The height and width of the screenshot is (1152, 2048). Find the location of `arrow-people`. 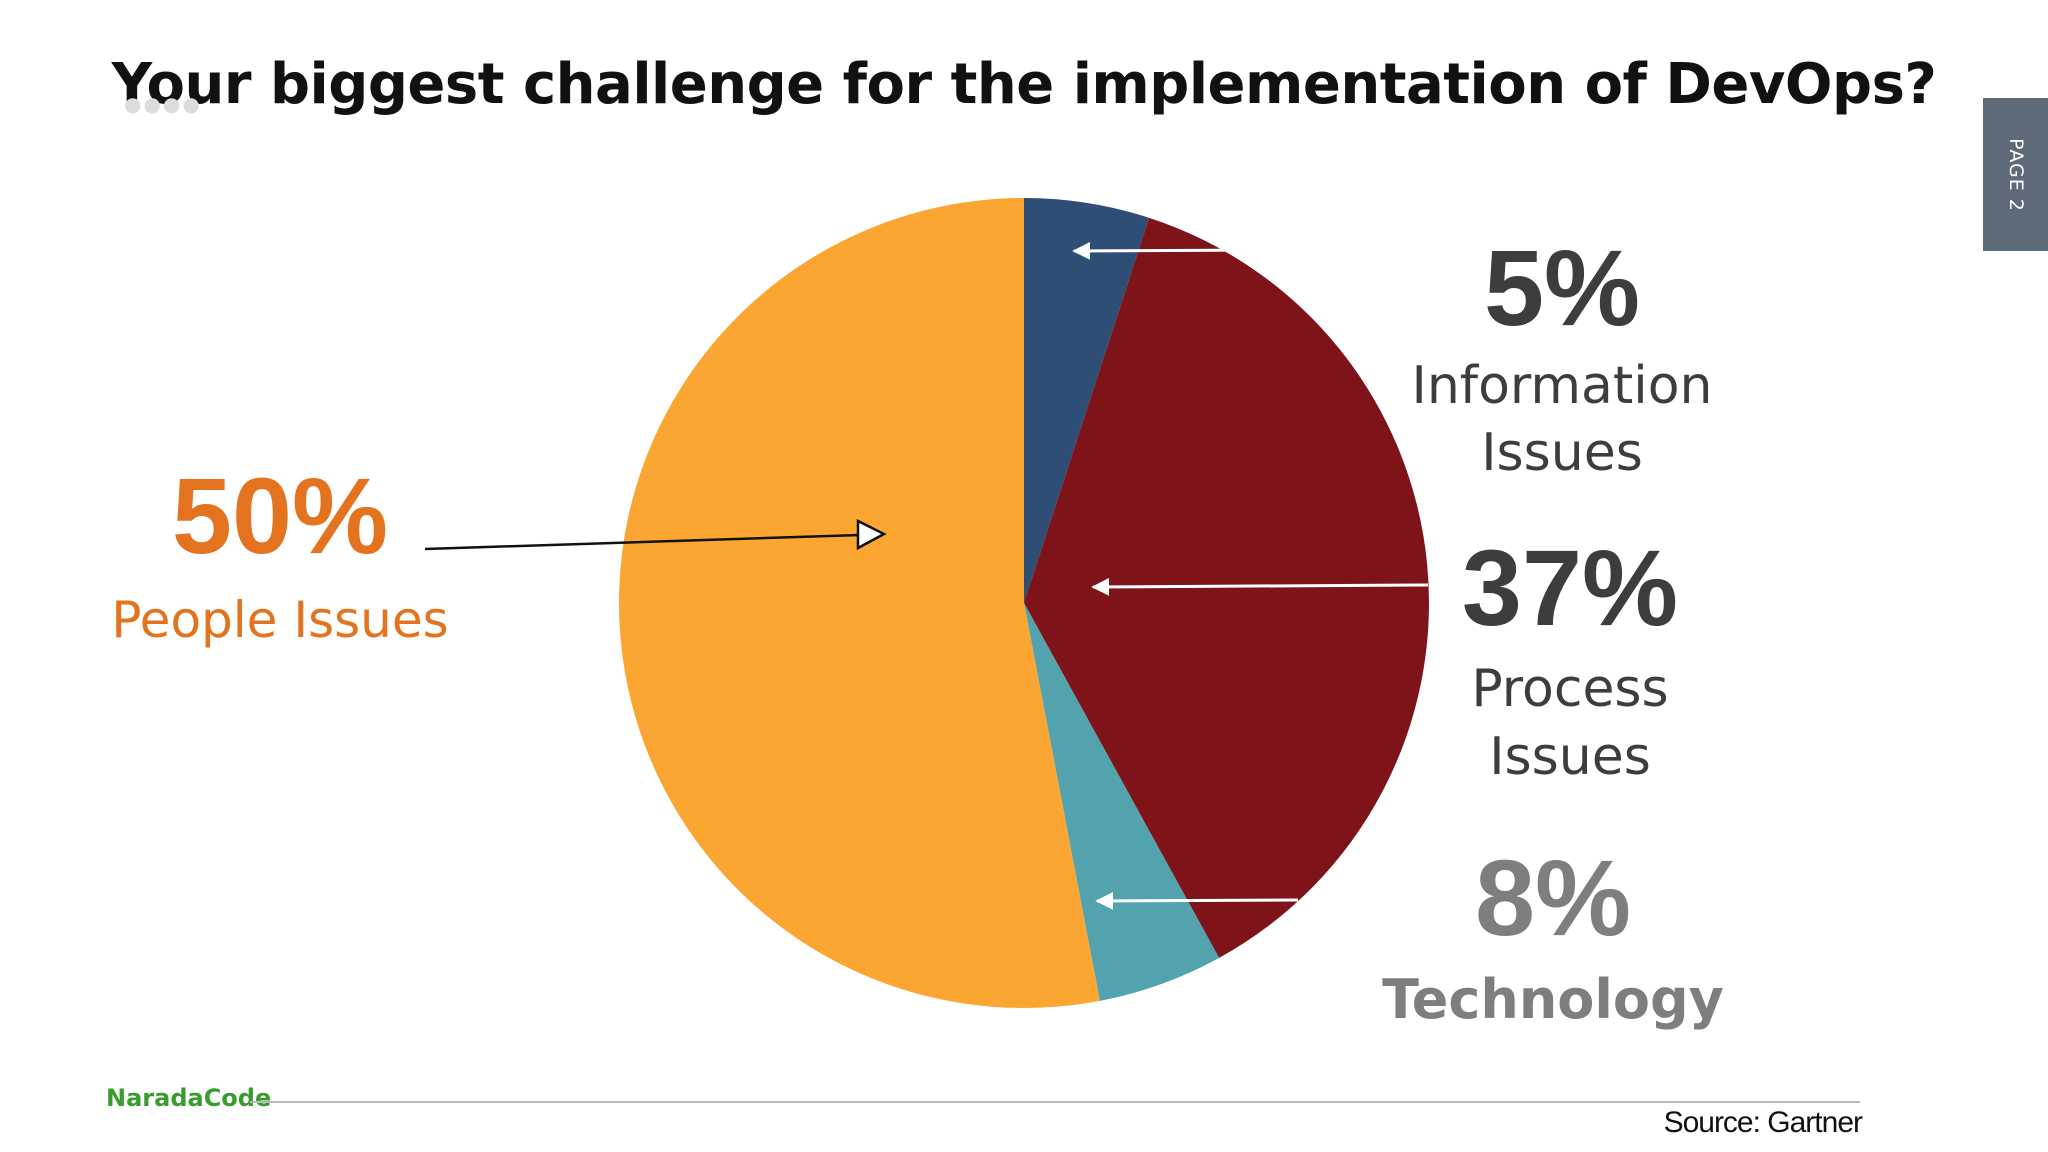

arrow-people is located at coordinates (642, 542).